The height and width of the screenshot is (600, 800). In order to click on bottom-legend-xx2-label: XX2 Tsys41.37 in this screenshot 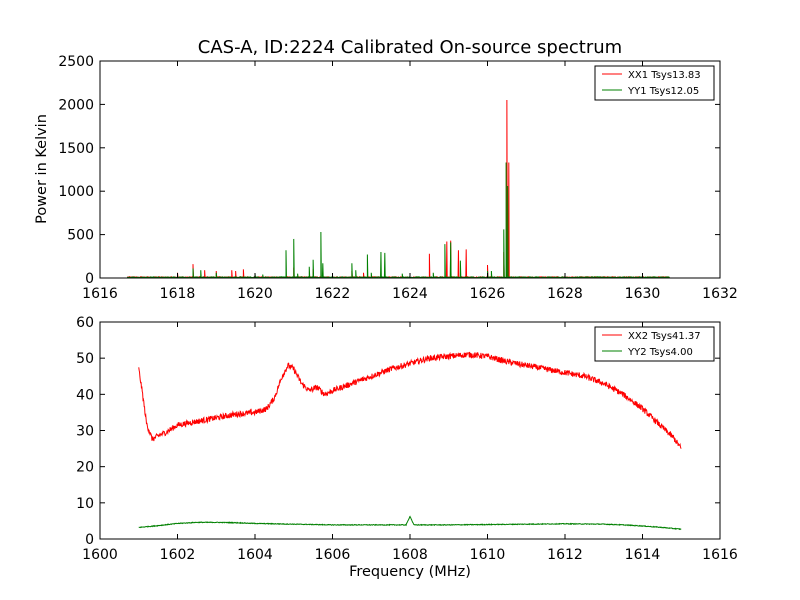, I will do `click(664, 336)`.